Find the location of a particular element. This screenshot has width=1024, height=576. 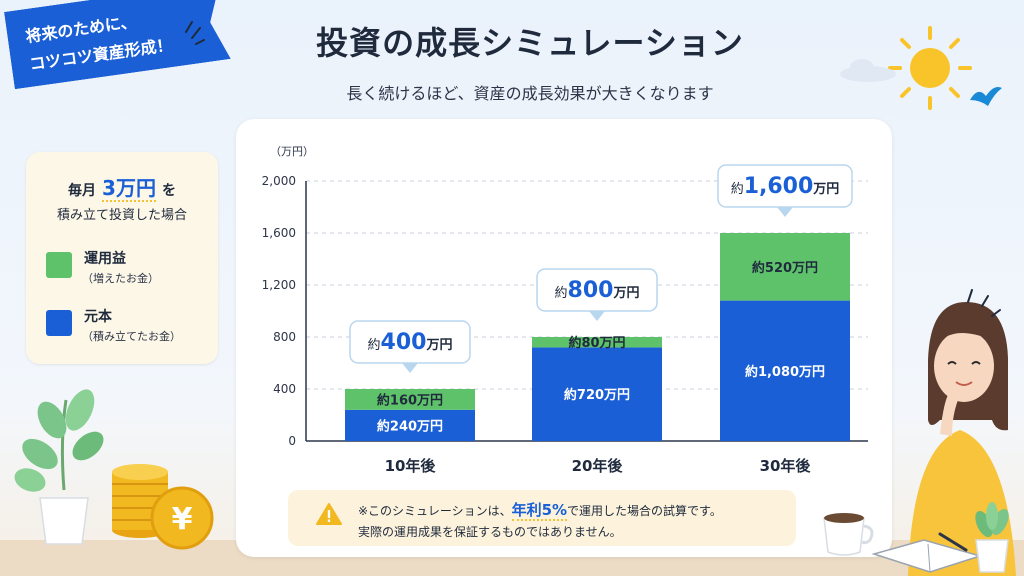

legend-sub-profit: （増えたお金） is located at coordinates (120, 278).